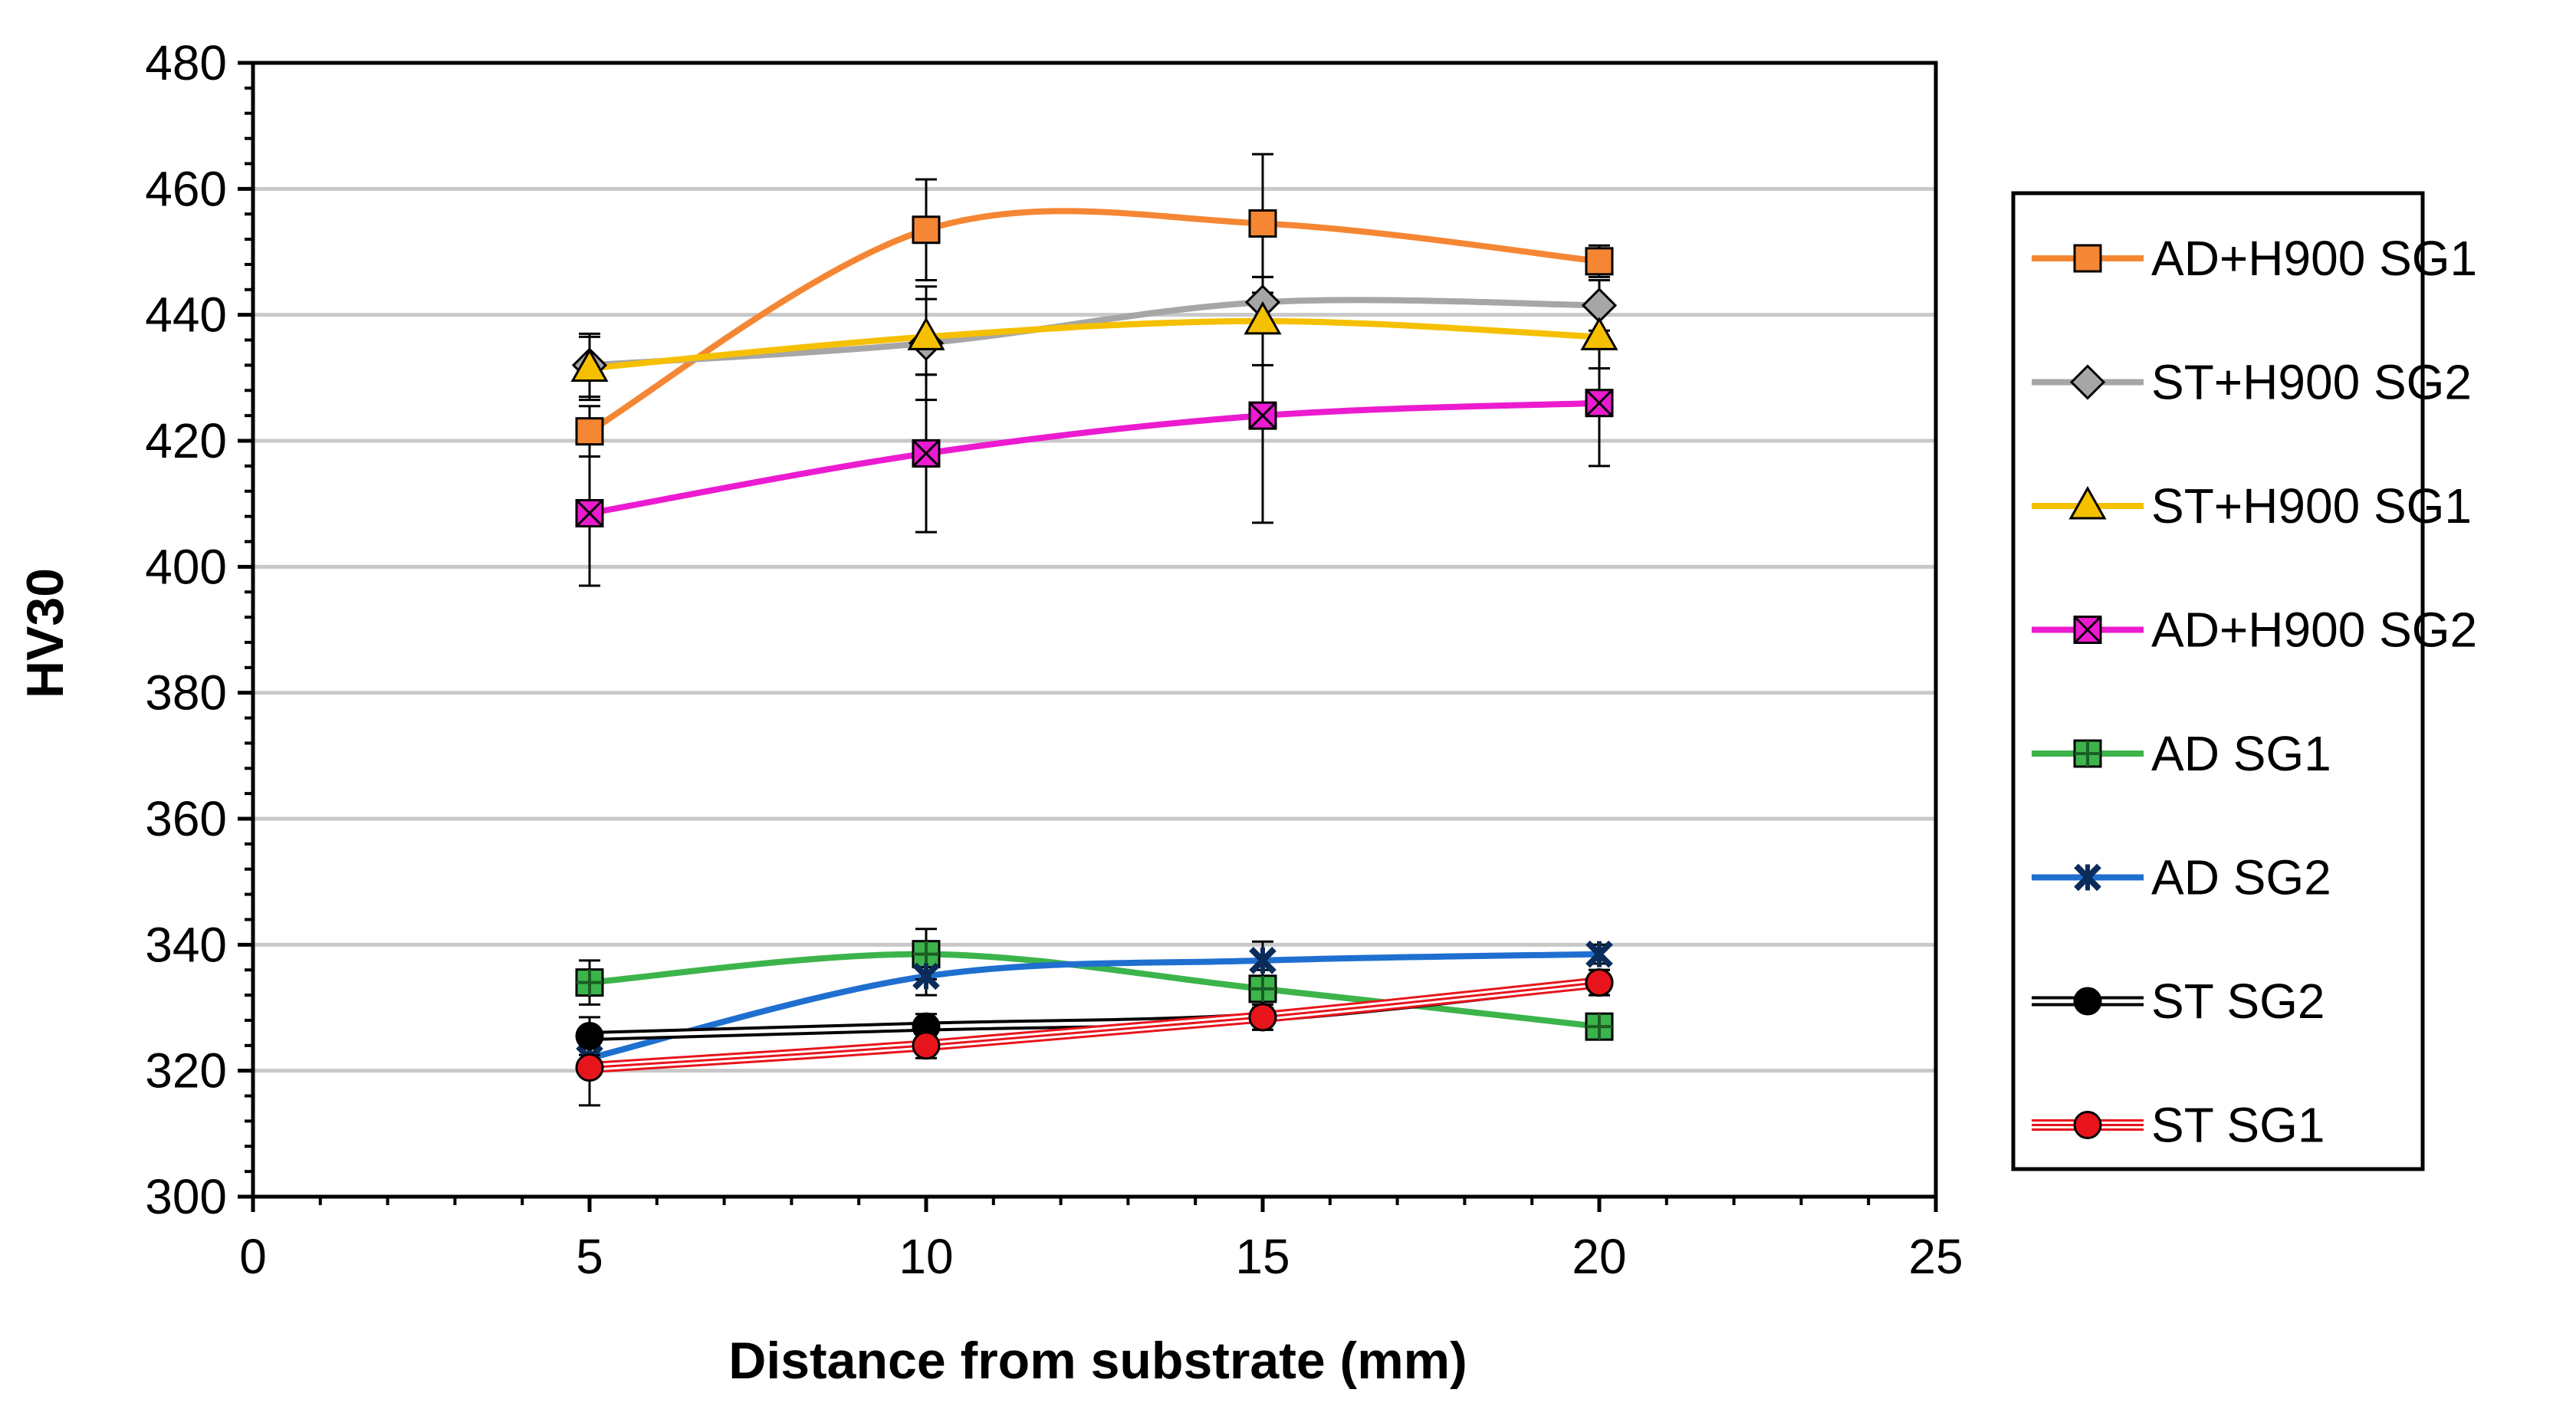 The width and height of the screenshot is (2576, 1419). I want to click on legend-label: AD SG2, so click(2241, 877).